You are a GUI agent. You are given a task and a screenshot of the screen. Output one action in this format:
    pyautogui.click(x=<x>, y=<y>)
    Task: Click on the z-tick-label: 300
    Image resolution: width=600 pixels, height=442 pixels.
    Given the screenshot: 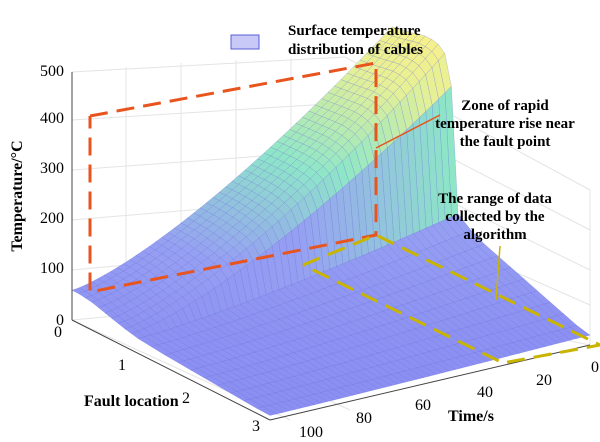 What is the action you would take?
    pyautogui.click(x=52, y=168)
    